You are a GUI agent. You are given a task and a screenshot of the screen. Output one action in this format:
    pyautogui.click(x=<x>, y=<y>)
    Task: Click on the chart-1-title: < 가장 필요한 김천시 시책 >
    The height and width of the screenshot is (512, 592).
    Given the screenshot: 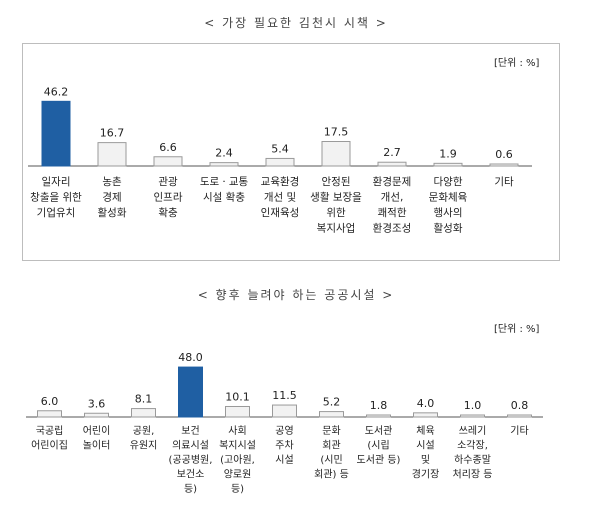 What is the action you would take?
    pyautogui.click(x=296, y=23)
    